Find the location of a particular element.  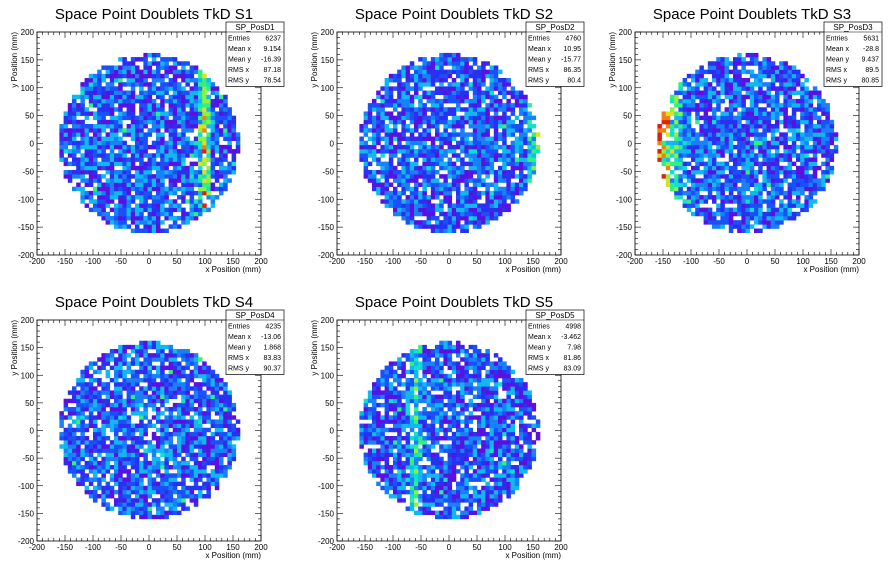

stats-value: -16.39 is located at coordinates (271, 60).